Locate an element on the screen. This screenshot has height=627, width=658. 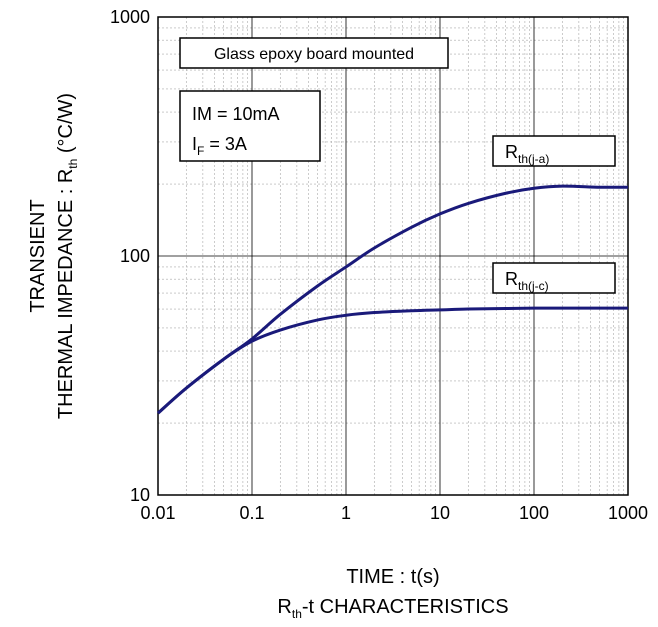
y-tick-label: 10 is located at coordinates (140, 495).